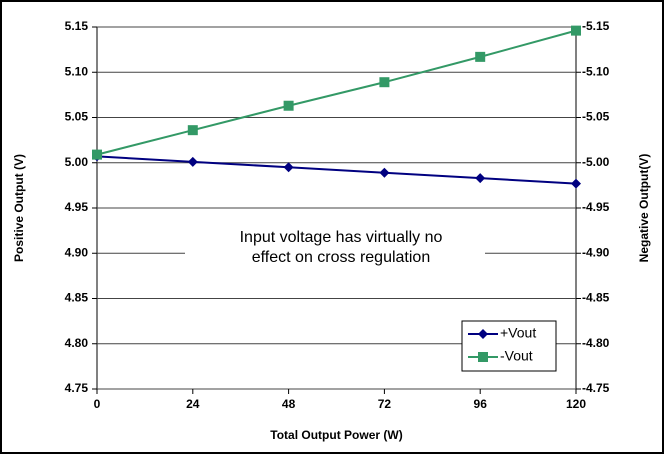 Image resolution: width=664 pixels, height=459 pixels. Describe the element at coordinates (19, 208) in the screenshot. I see `y-axis-title: Positive Output (V)` at that location.